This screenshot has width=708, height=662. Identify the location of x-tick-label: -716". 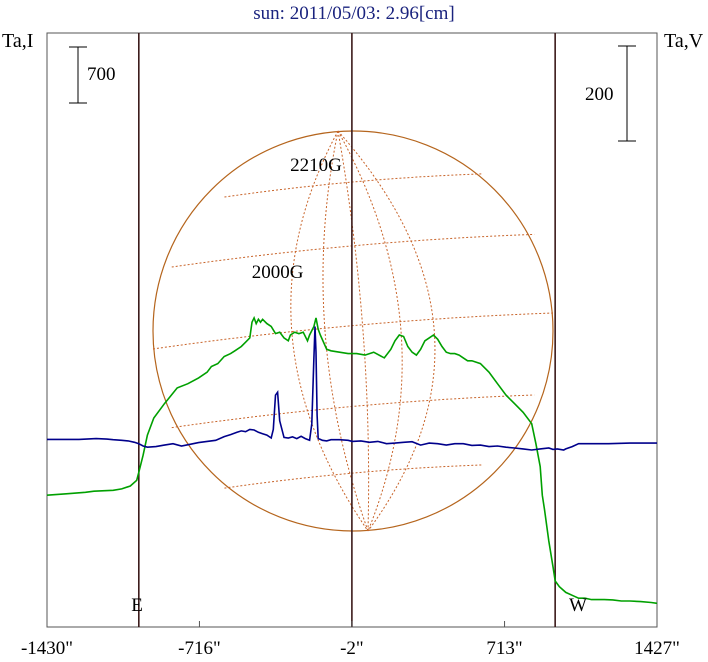
(199, 648).